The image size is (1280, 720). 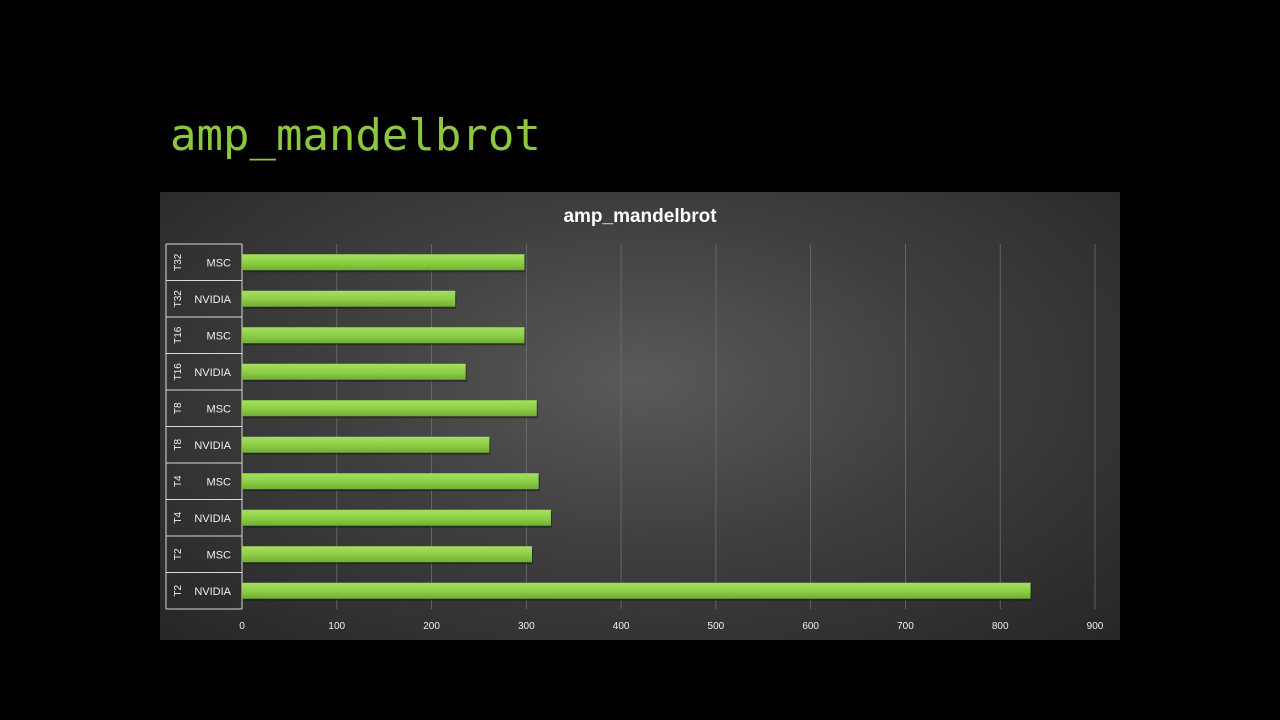 I want to click on x-tick-label: 700, so click(x=905, y=626).